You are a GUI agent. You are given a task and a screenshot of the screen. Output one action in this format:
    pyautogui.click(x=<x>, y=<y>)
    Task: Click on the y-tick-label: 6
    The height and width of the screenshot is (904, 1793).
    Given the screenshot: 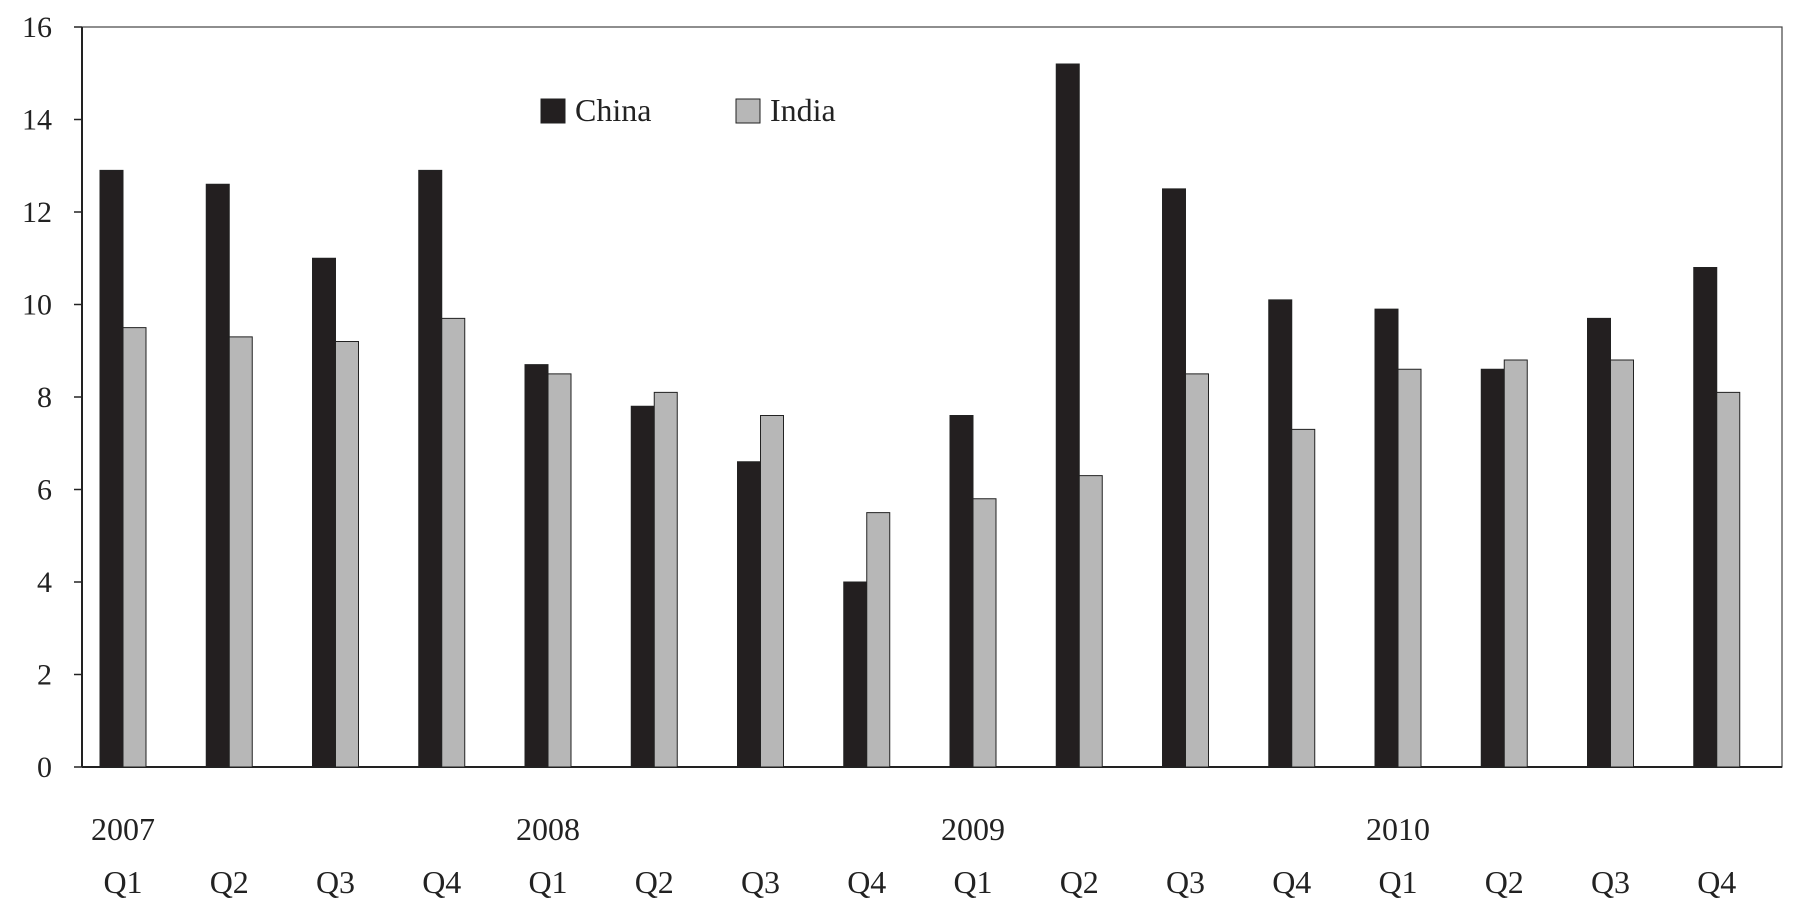 What is the action you would take?
    pyautogui.click(x=44, y=490)
    